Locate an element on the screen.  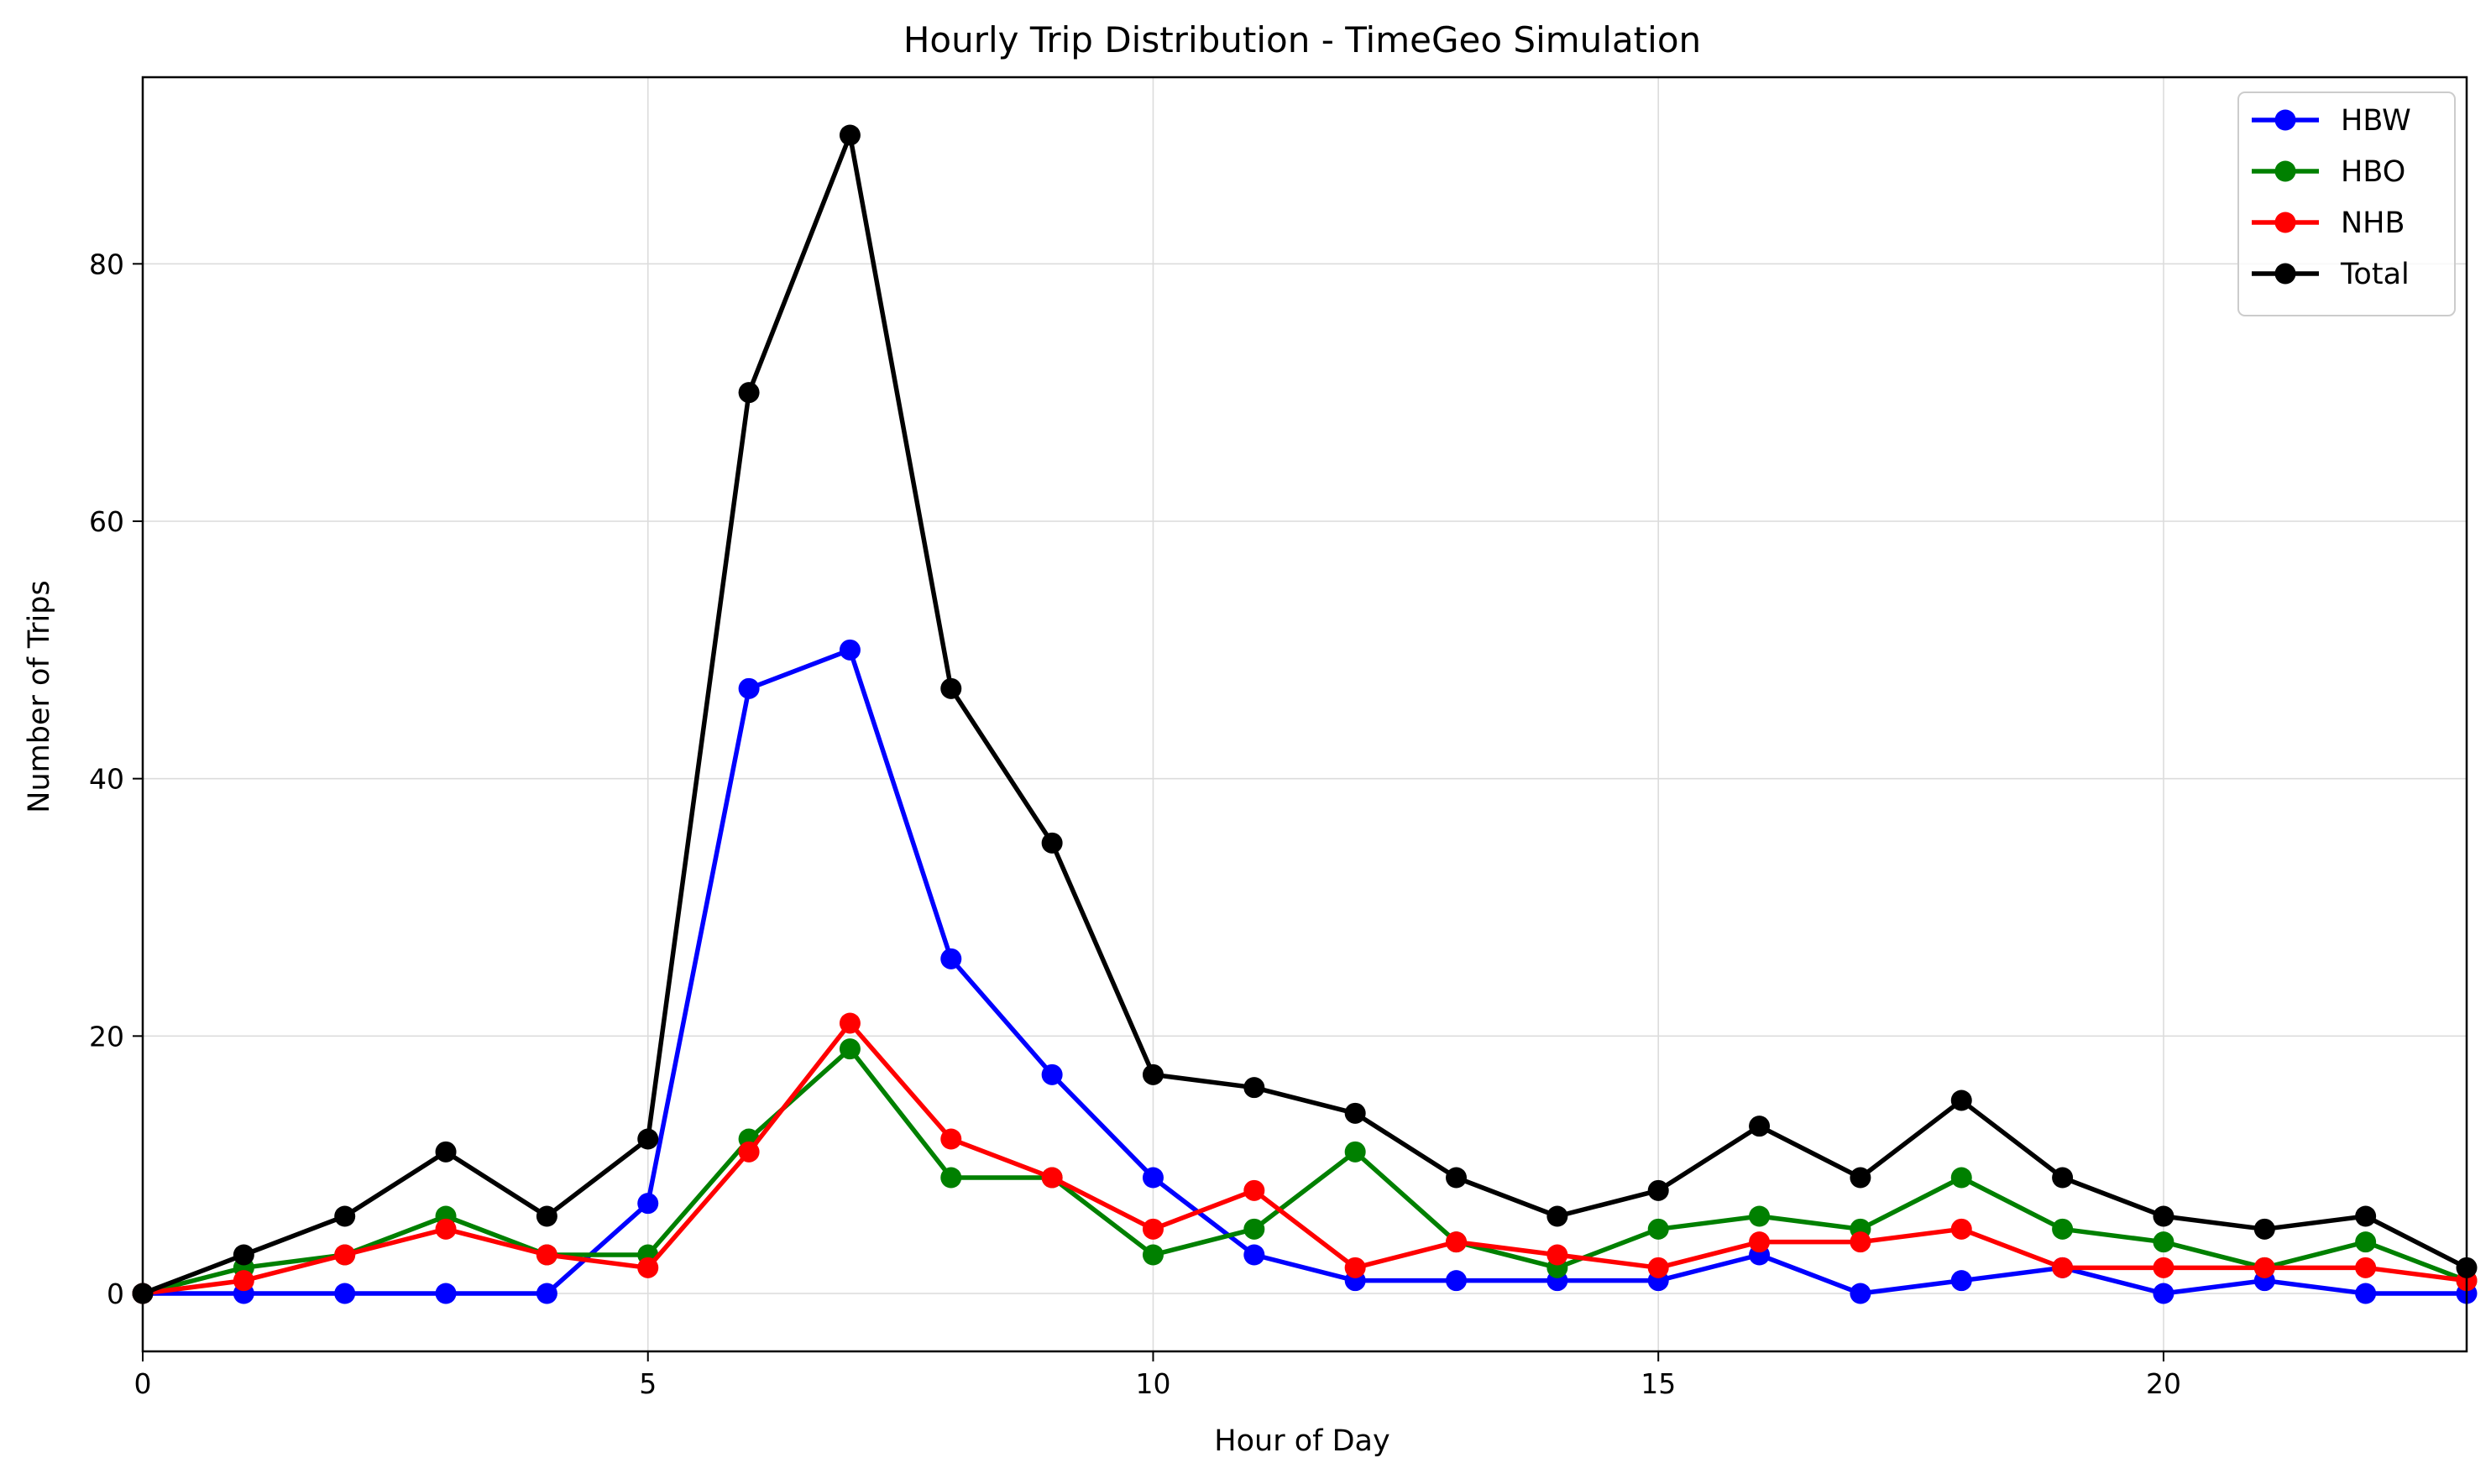
x-tick-label: 10 is located at coordinates (1153, 1383).